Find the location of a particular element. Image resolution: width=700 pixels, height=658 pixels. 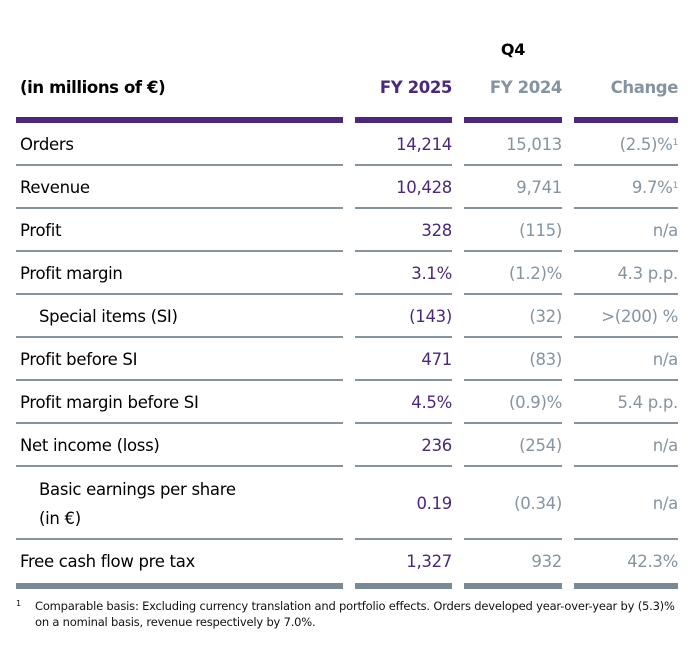

value-fy2025: 471 is located at coordinates (403, 359).